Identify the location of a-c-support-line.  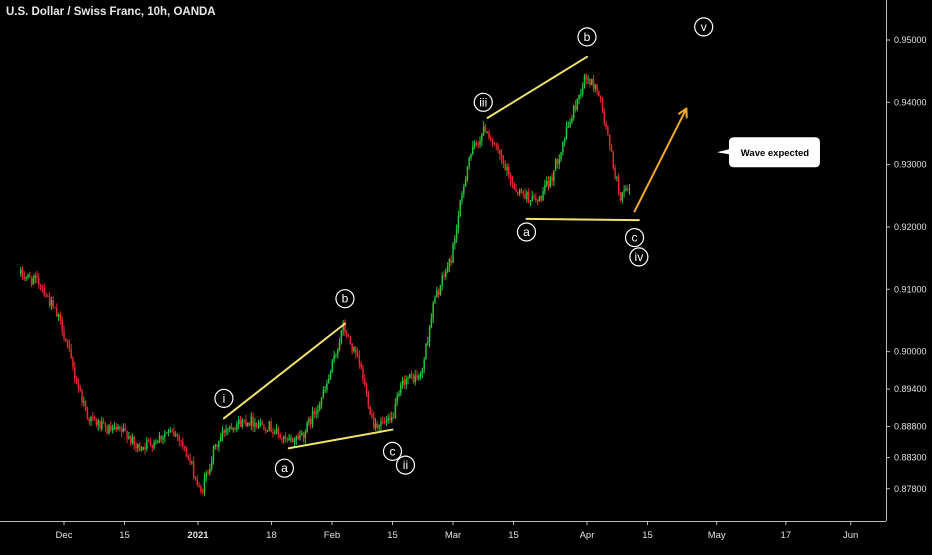
(582, 219).